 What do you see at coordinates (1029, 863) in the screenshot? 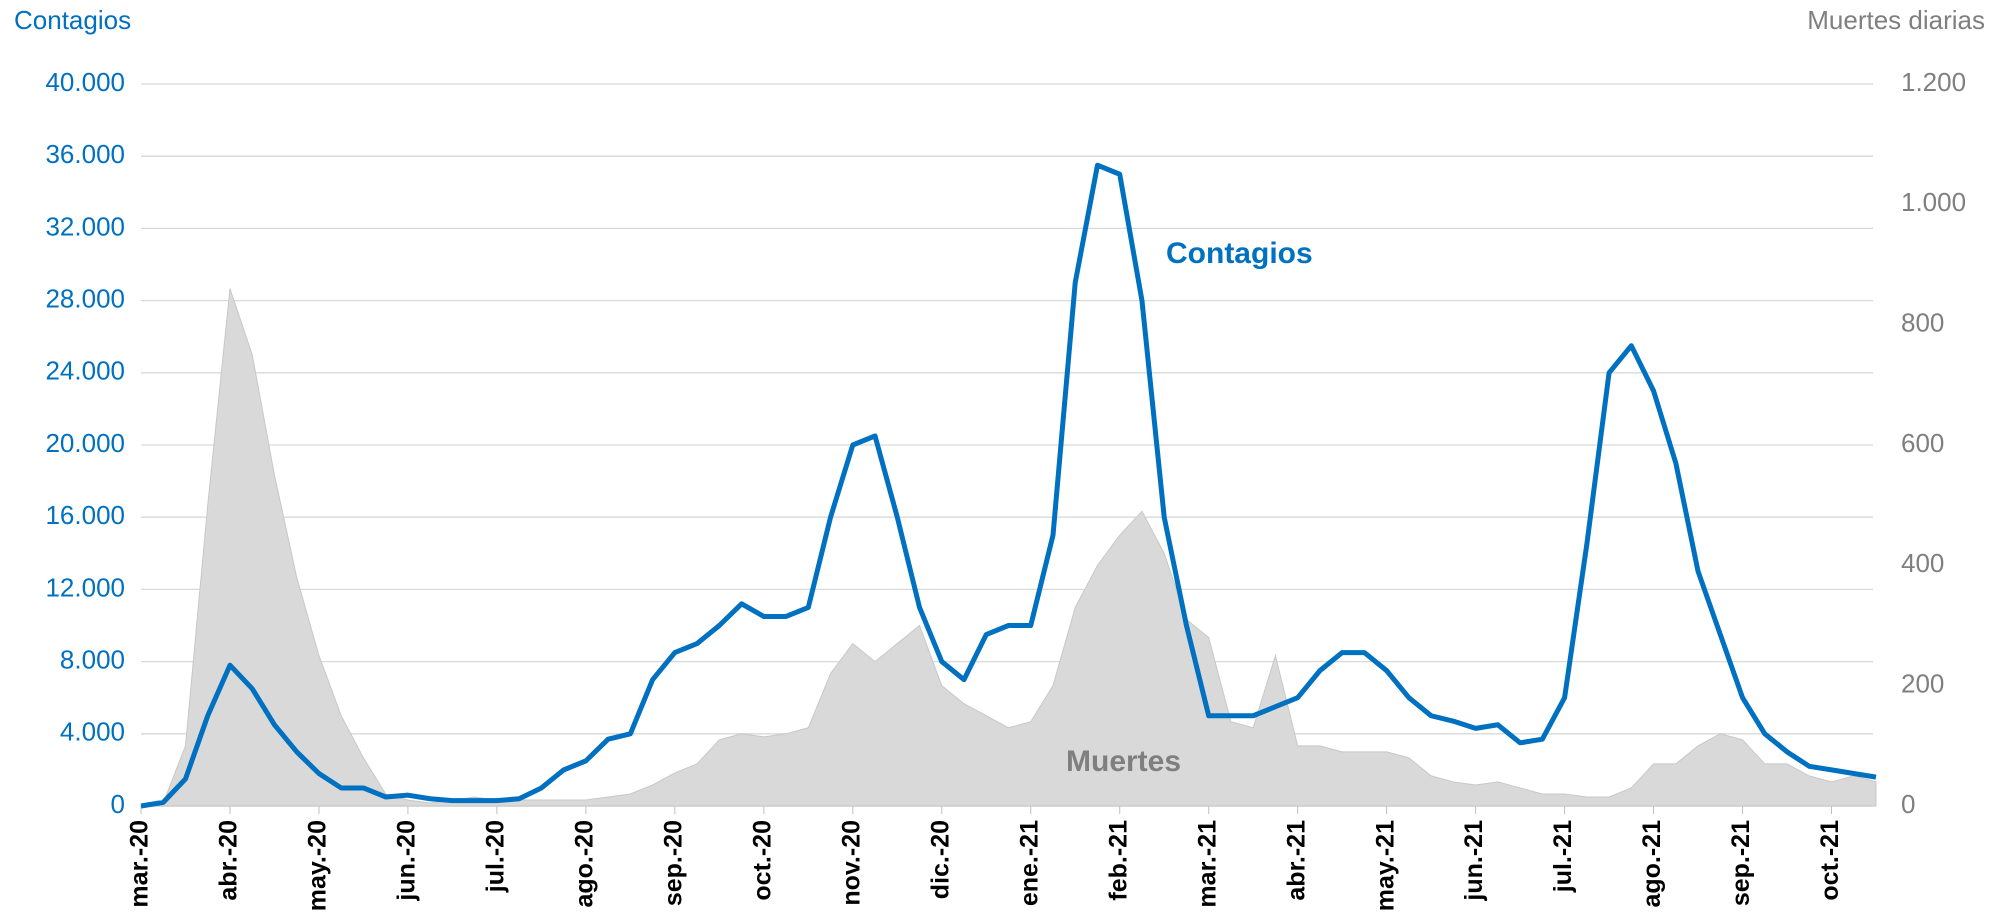
I see `x-tick-label: ene.-21` at bounding box center [1029, 863].